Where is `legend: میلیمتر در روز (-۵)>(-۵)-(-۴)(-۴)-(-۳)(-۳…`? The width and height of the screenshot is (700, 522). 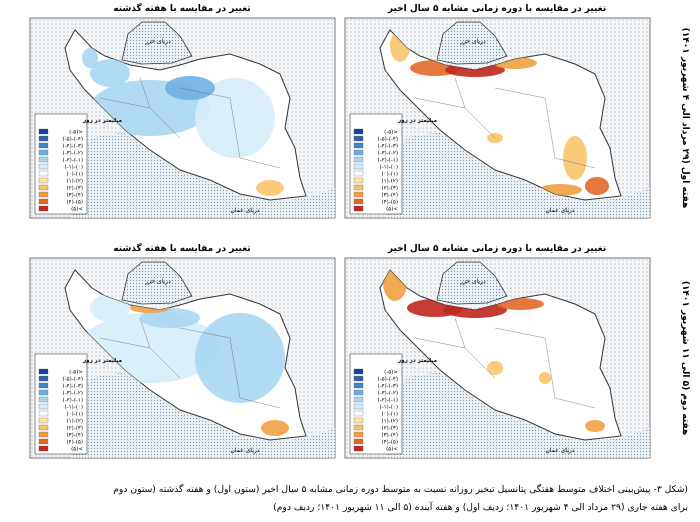 legend: میلیمتر در روز (-۵)>(-۵)-(-۴)(-۴)-(-۳)(-۳… is located at coordinates (78, 404).